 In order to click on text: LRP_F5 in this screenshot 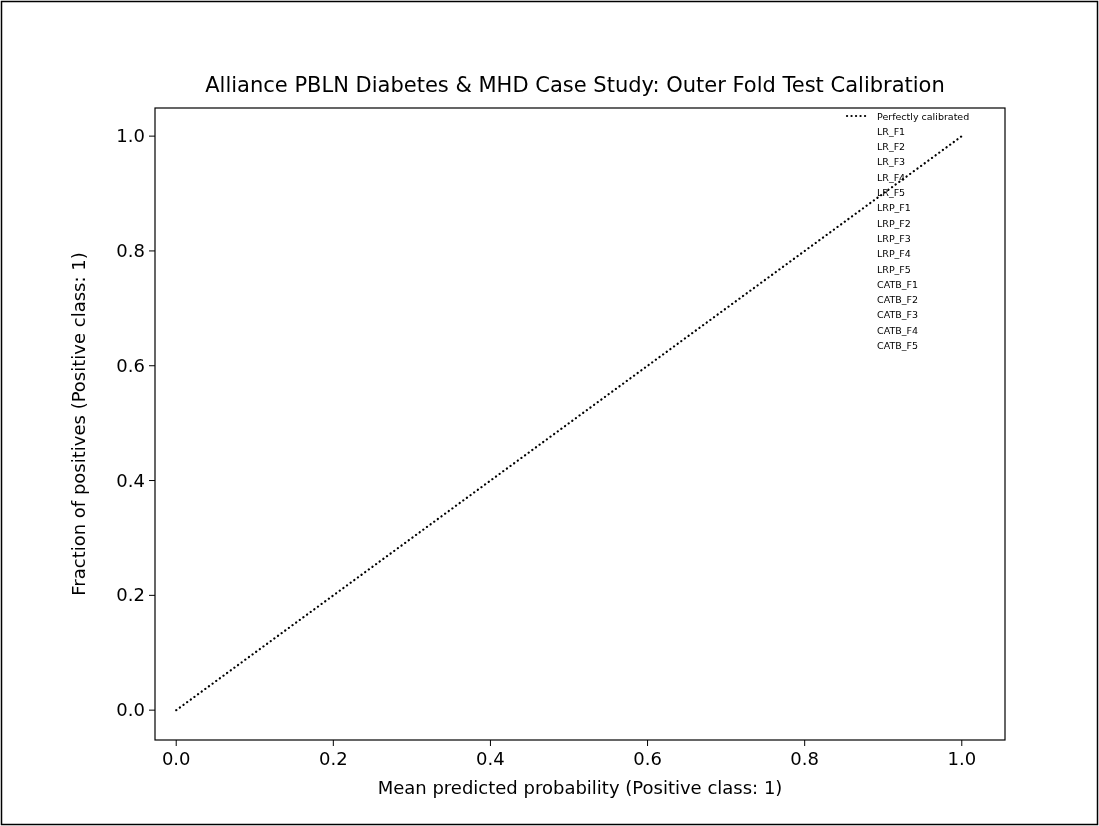, I will do `click(894, 269)`.